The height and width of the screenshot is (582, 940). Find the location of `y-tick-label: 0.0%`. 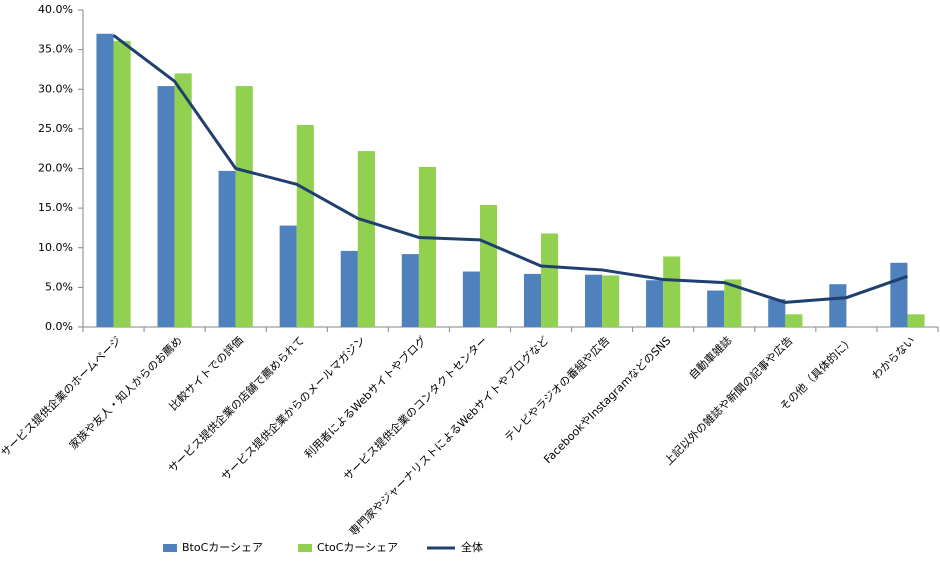

y-tick-label: 0.0% is located at coordinates (59, 326).